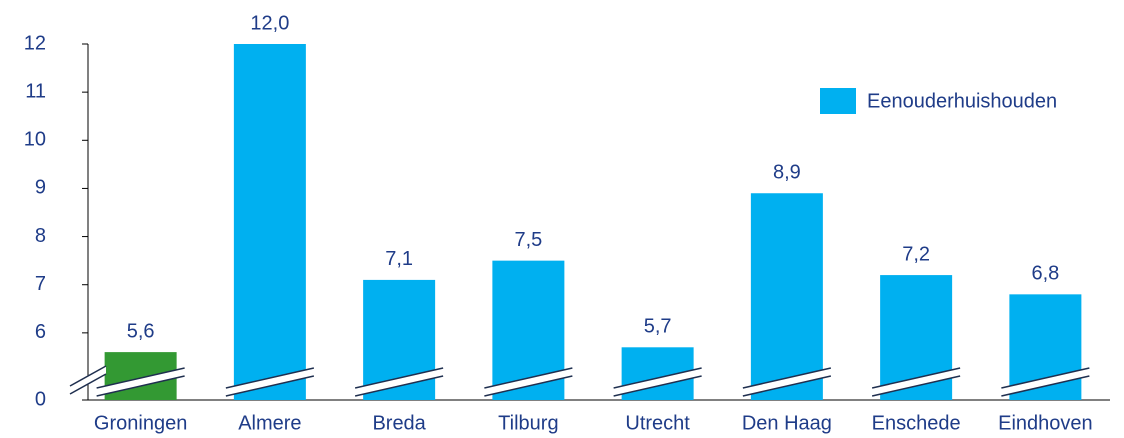 This screenshot has width=1124, height=438. Describe the element at coordinates (40, 332) in the screenshot. I see `y-tick-label: 6` at that location.